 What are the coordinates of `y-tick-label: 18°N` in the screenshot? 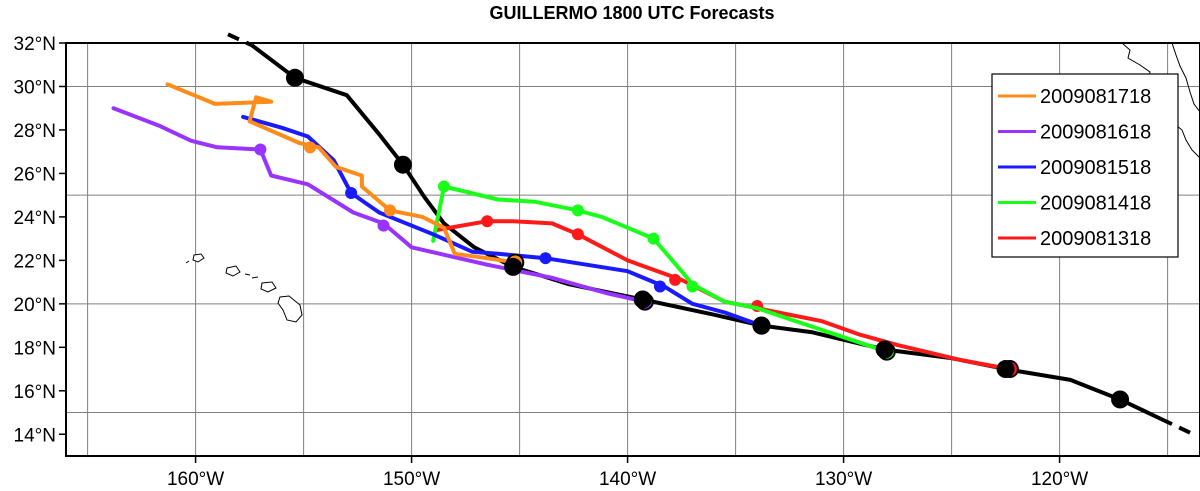 It's located at (35, 348).